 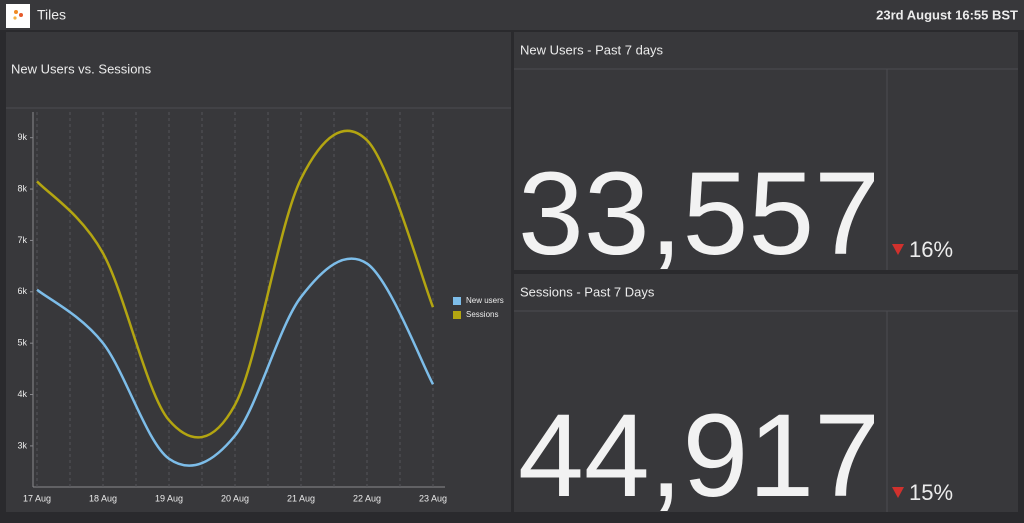 I want to click on y-tick-label: 8k, so click(x=22, y=188).